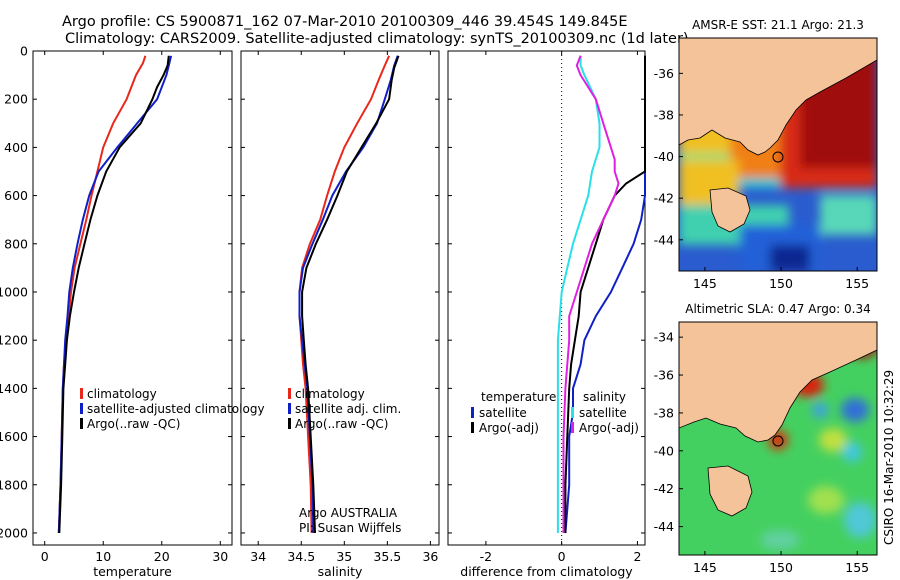 The height and width of the screenshot is (580, 900). I want to click on sla-map, so click(778, 438).